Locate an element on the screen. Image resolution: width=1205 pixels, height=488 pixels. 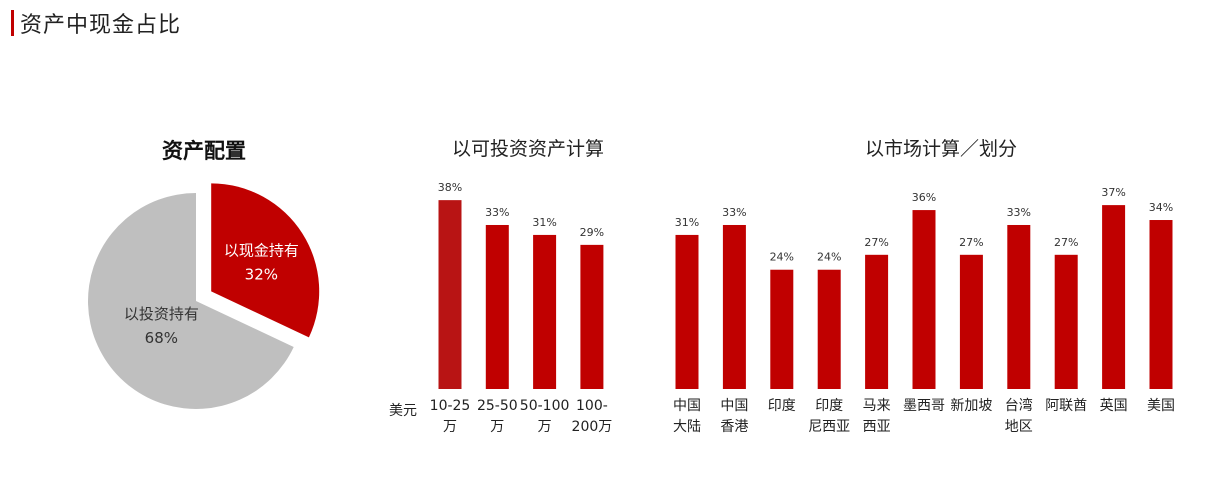
bar-value-label: 37% is located at coordinates (1113, 192).